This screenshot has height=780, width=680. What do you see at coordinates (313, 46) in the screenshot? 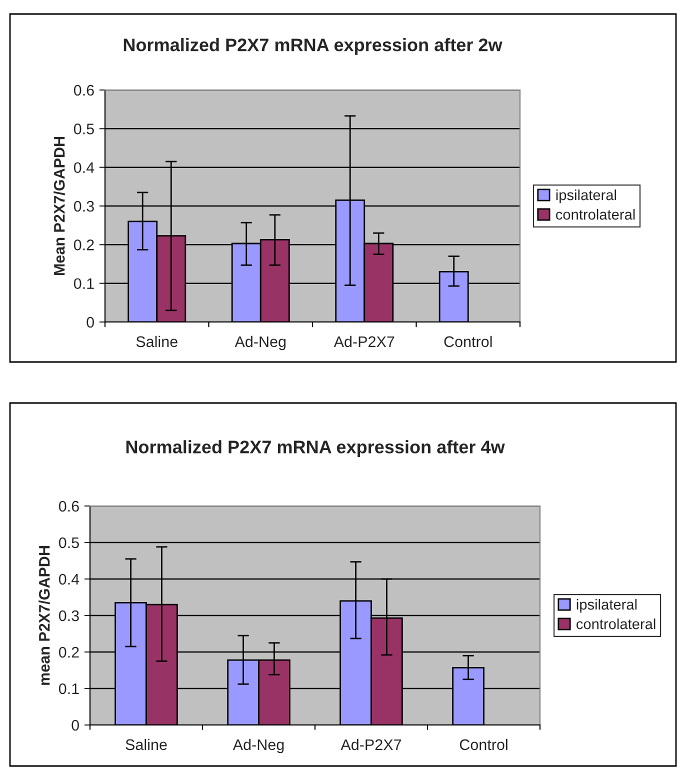
I see `chart-title: Normalized P2X7 mRNA expression after 2w` at bounding box center [313, 46].